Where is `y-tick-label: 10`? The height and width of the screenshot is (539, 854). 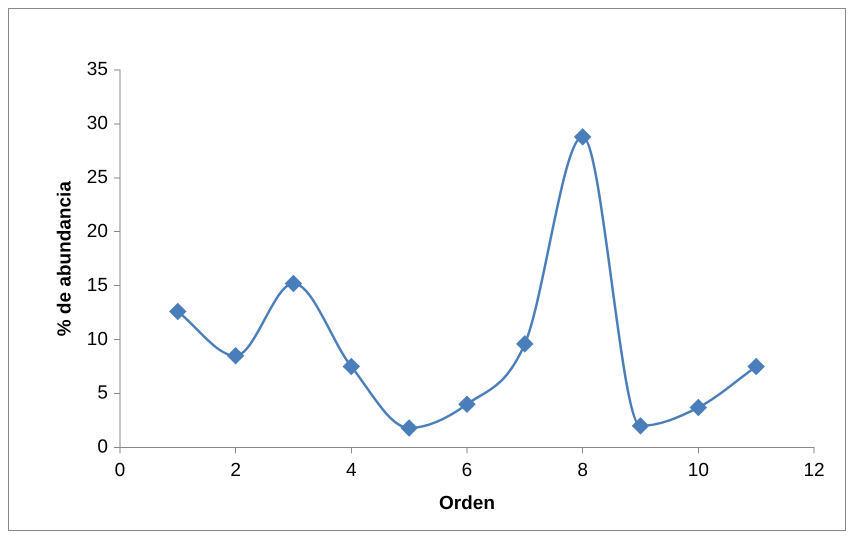
y-tick-label: 10 is located at coordinates (97, 339).